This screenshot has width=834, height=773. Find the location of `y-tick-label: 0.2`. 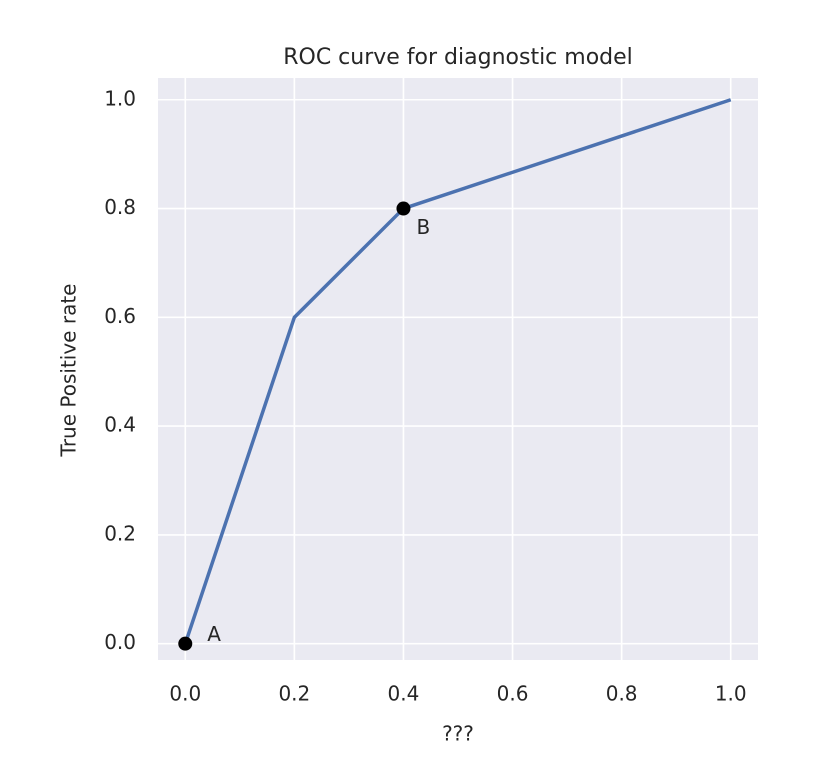

y-tick-label: 0.2 is located at coordinates (120, 533).